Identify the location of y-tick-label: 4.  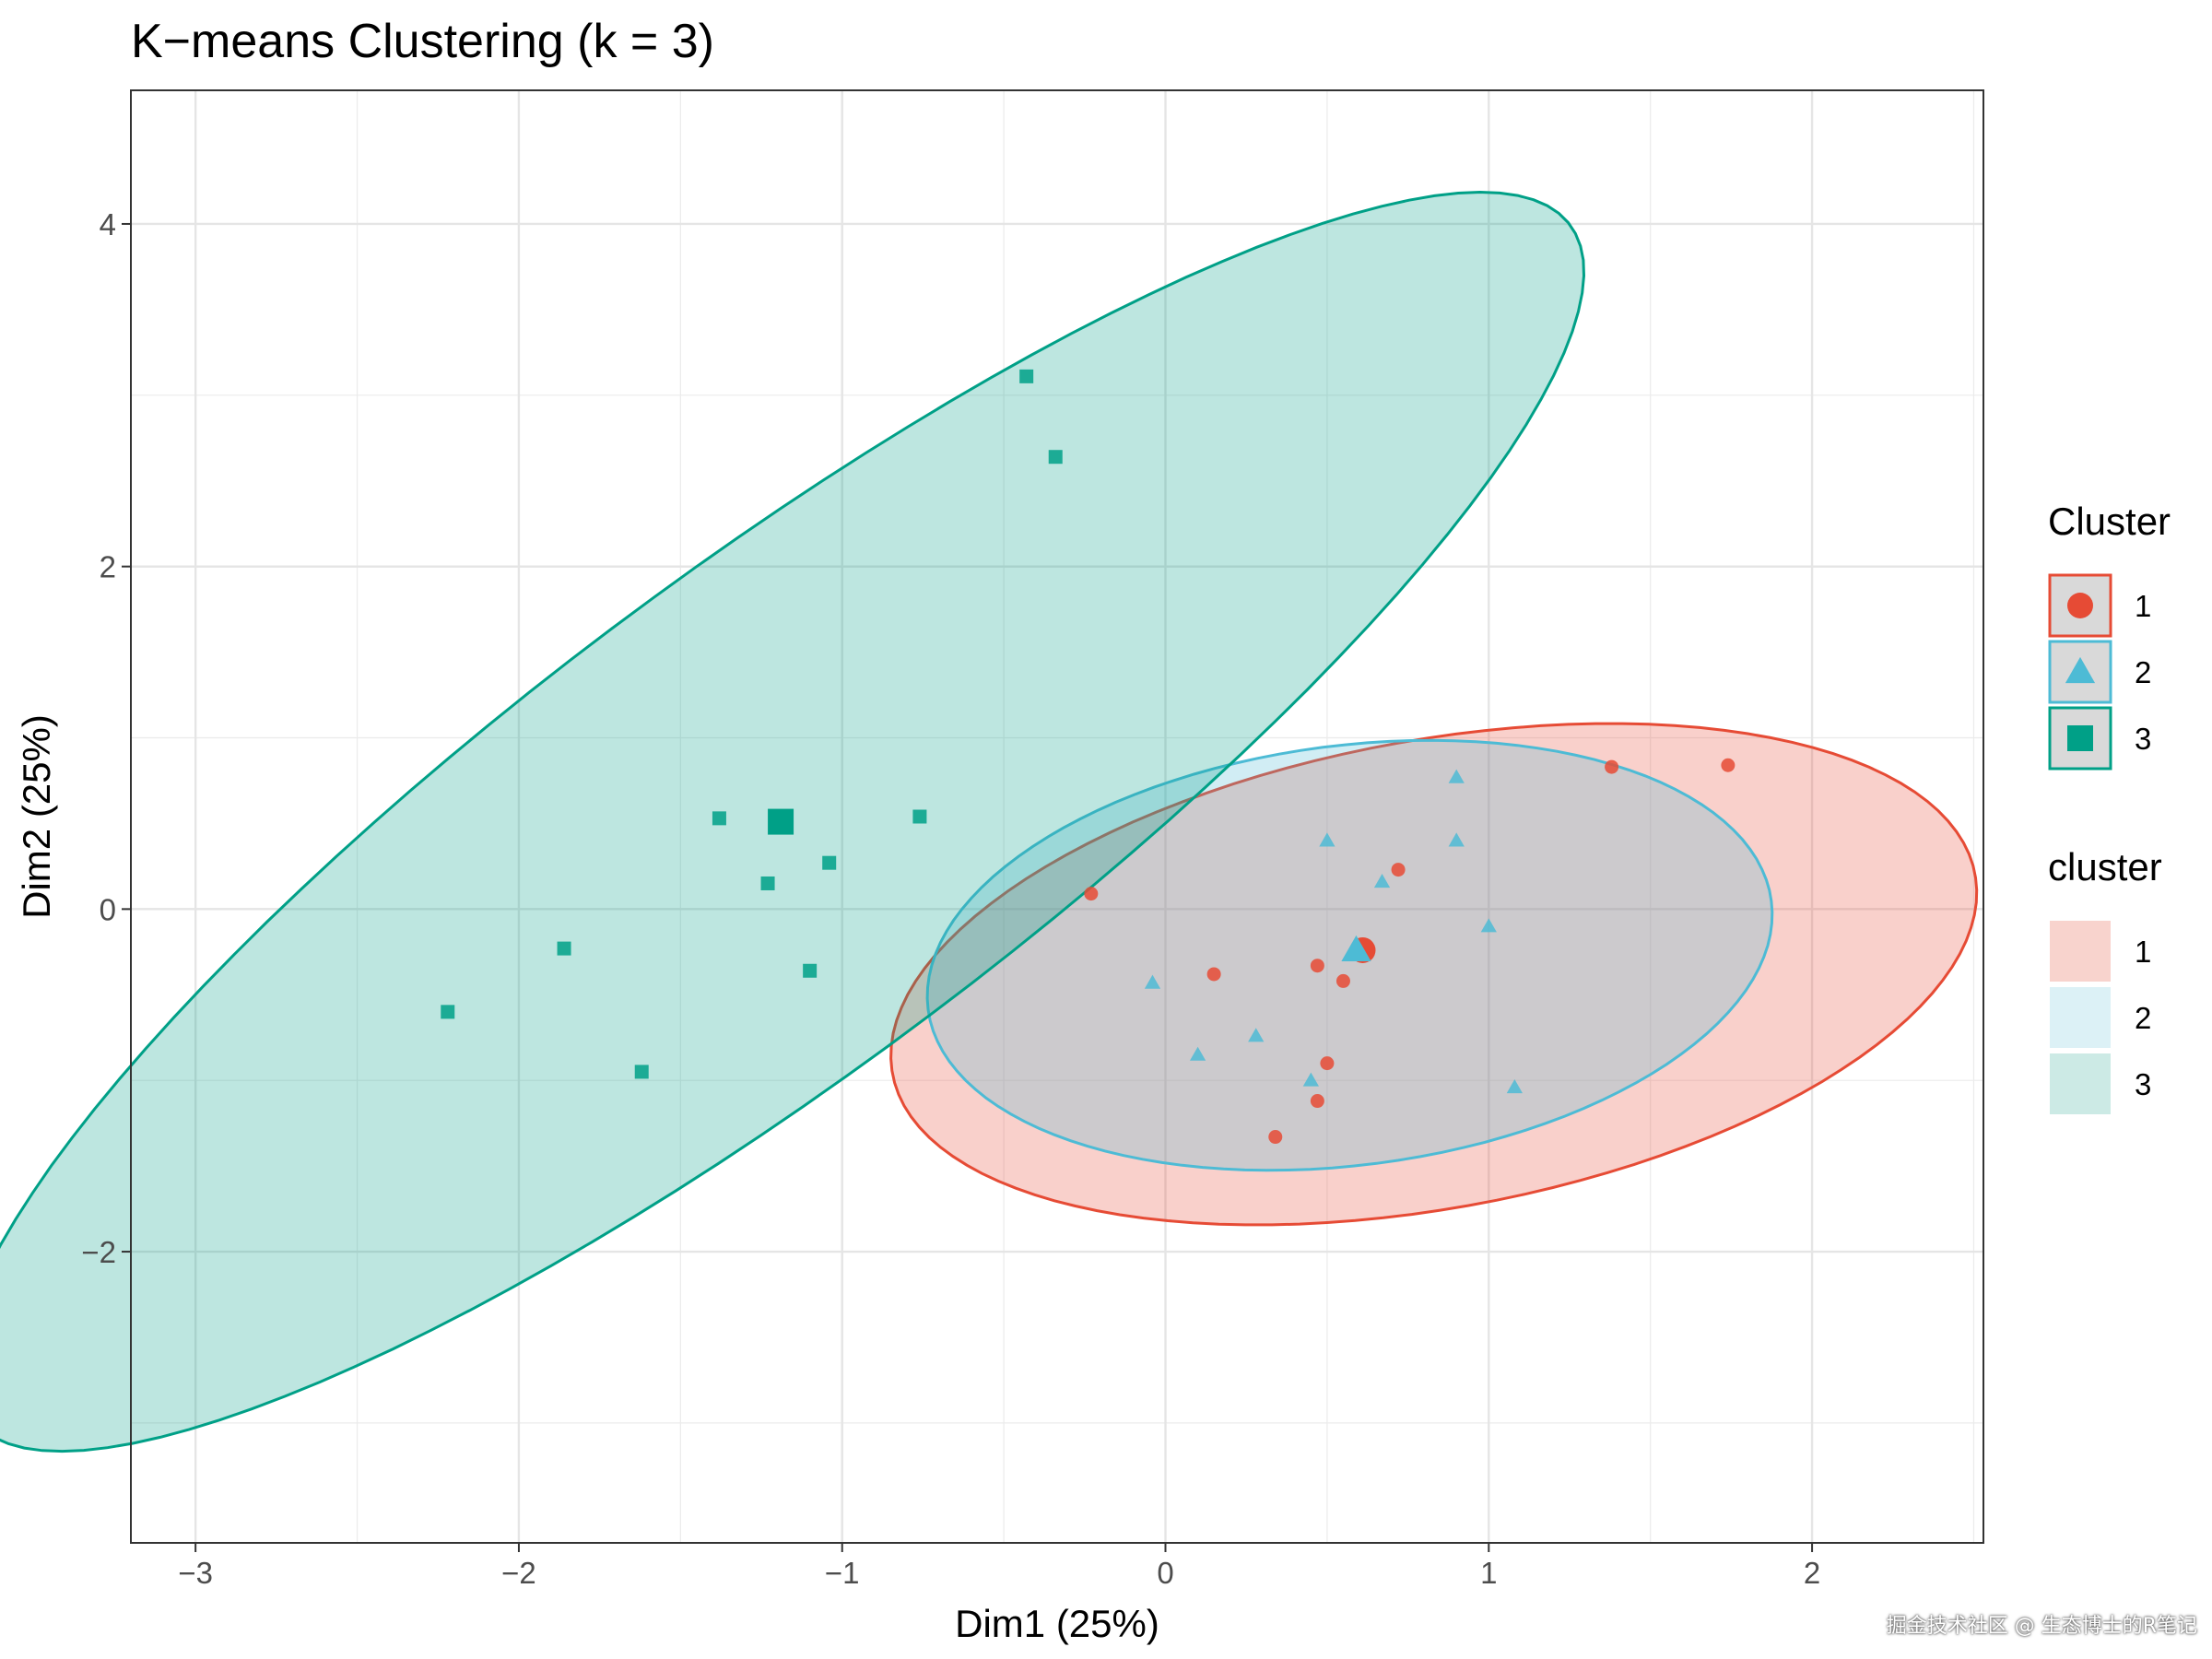
(108, 224).